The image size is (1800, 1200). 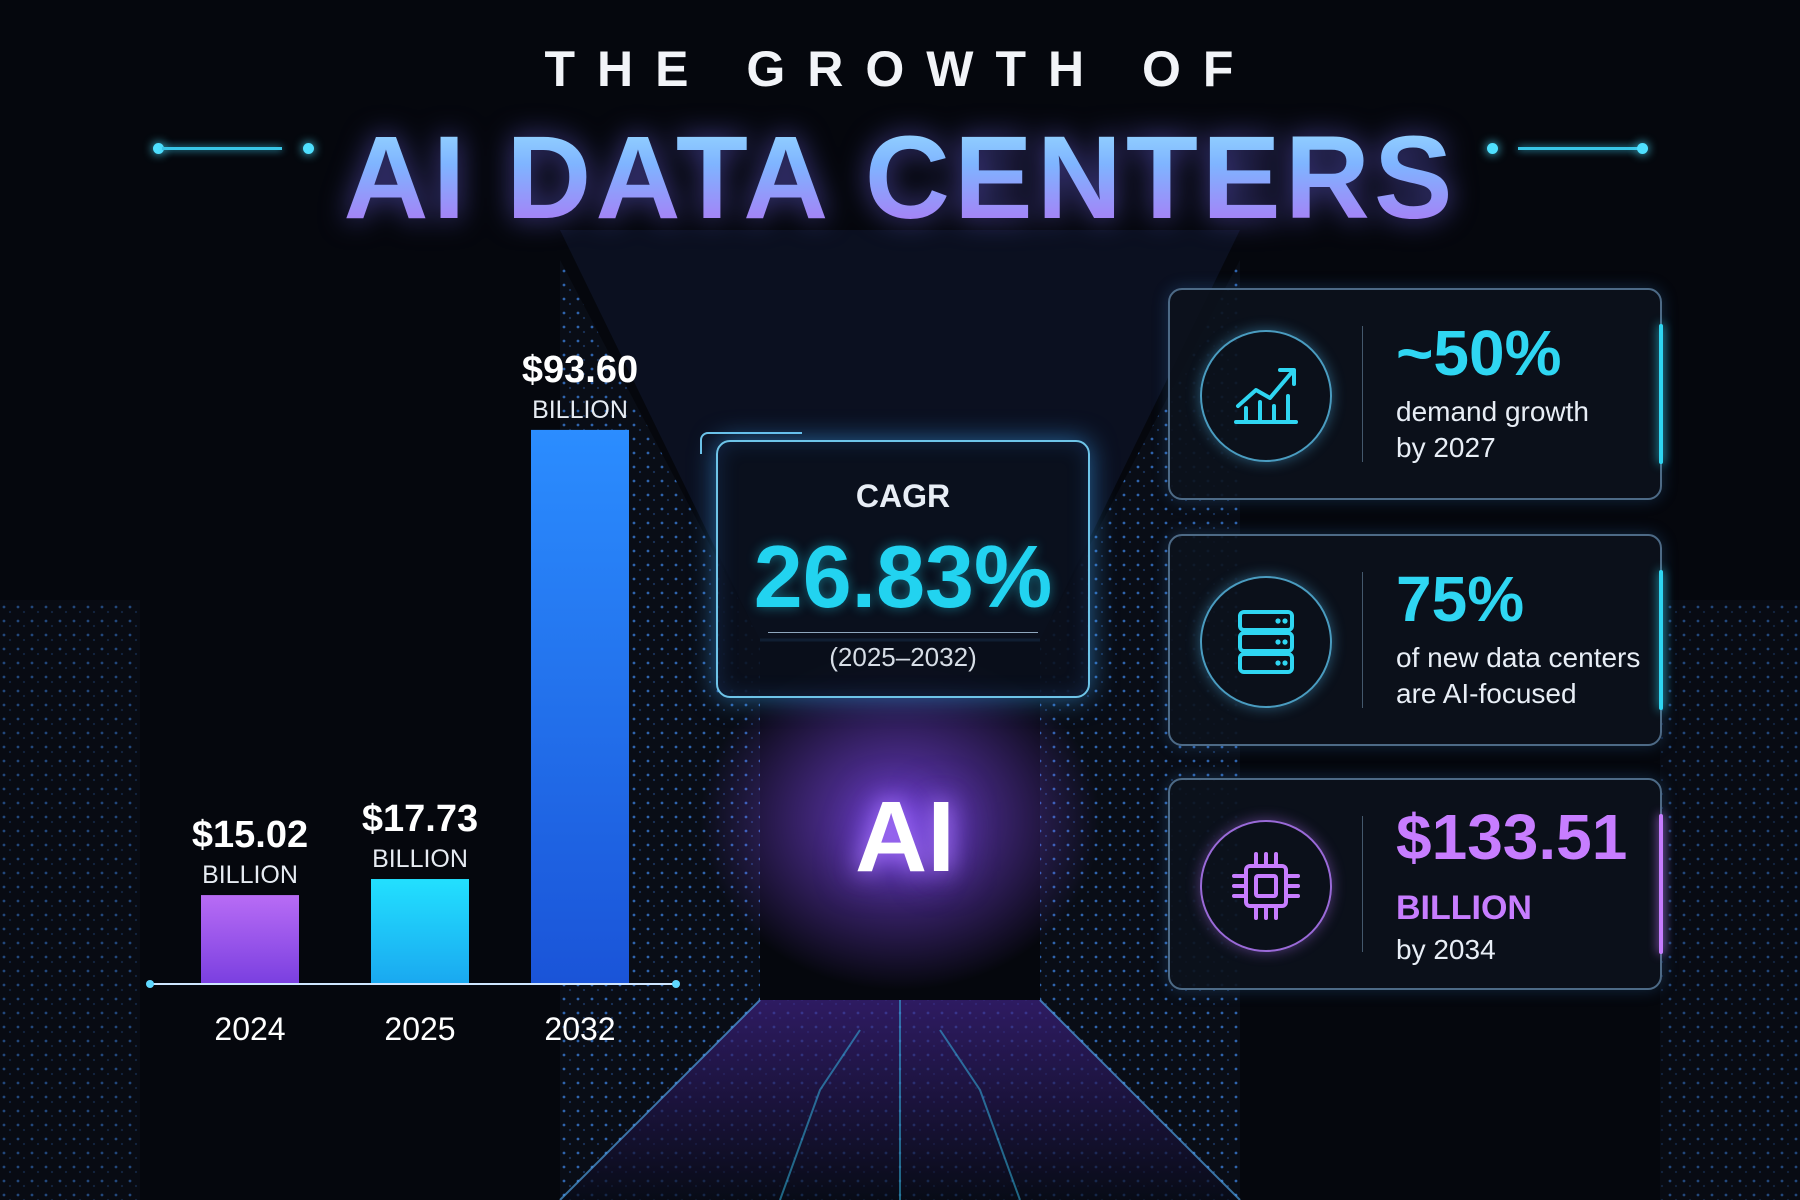 What do you see at coordinates (903, 576) in the screenshot?
I see `cagr-value: 26.83%` at bounding box center [903, 576].